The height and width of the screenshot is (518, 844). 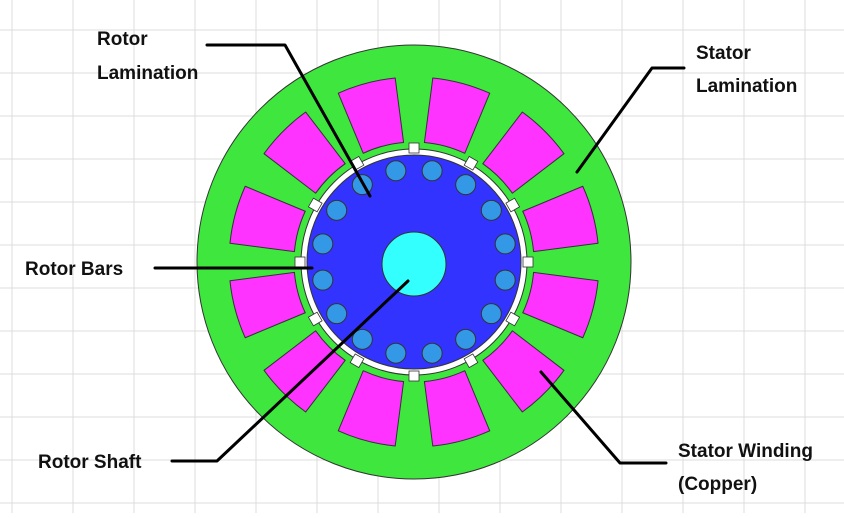 I want to click on leader-rotor-shaft, so click(x=290, y=371).